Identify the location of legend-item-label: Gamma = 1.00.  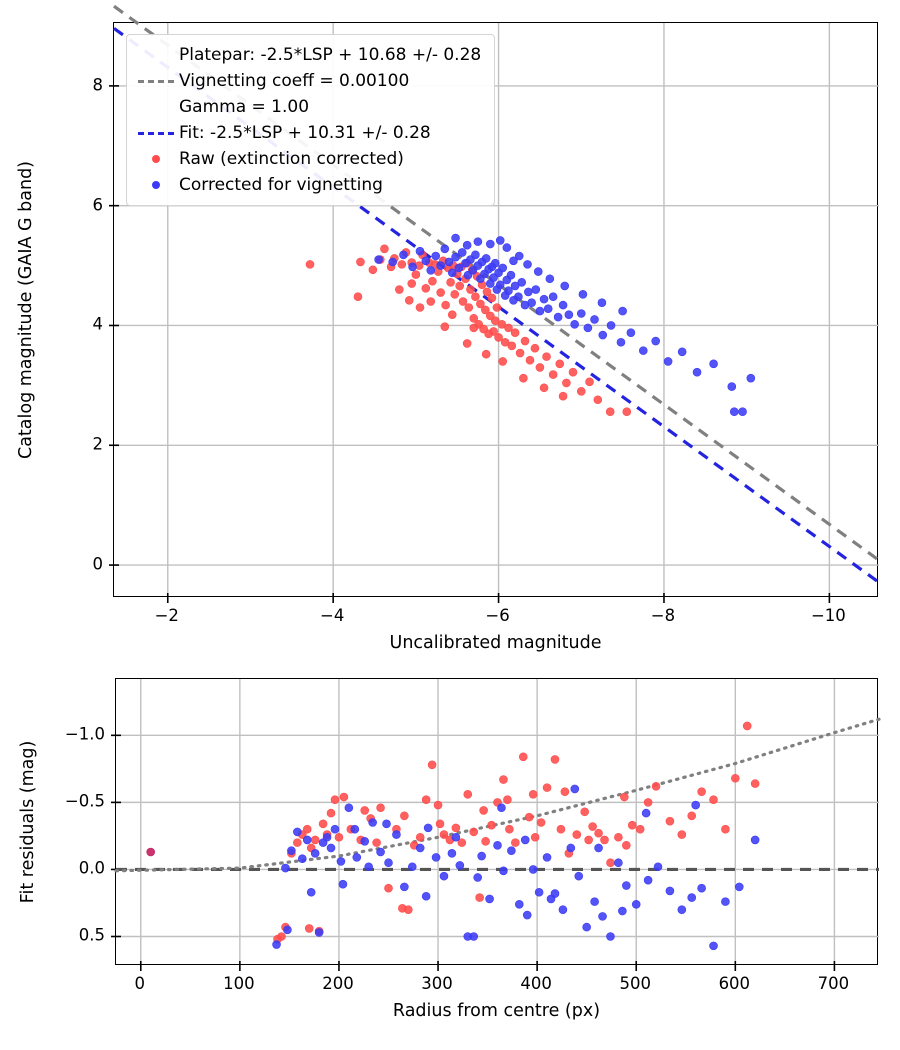
(244, 106).